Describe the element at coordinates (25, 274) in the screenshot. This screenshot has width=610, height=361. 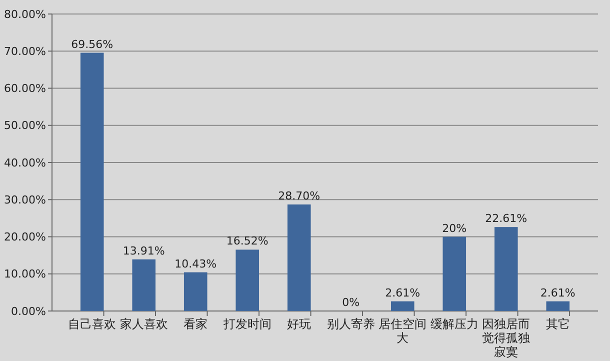
I see `y-tick-label: 10.00%` at that location.